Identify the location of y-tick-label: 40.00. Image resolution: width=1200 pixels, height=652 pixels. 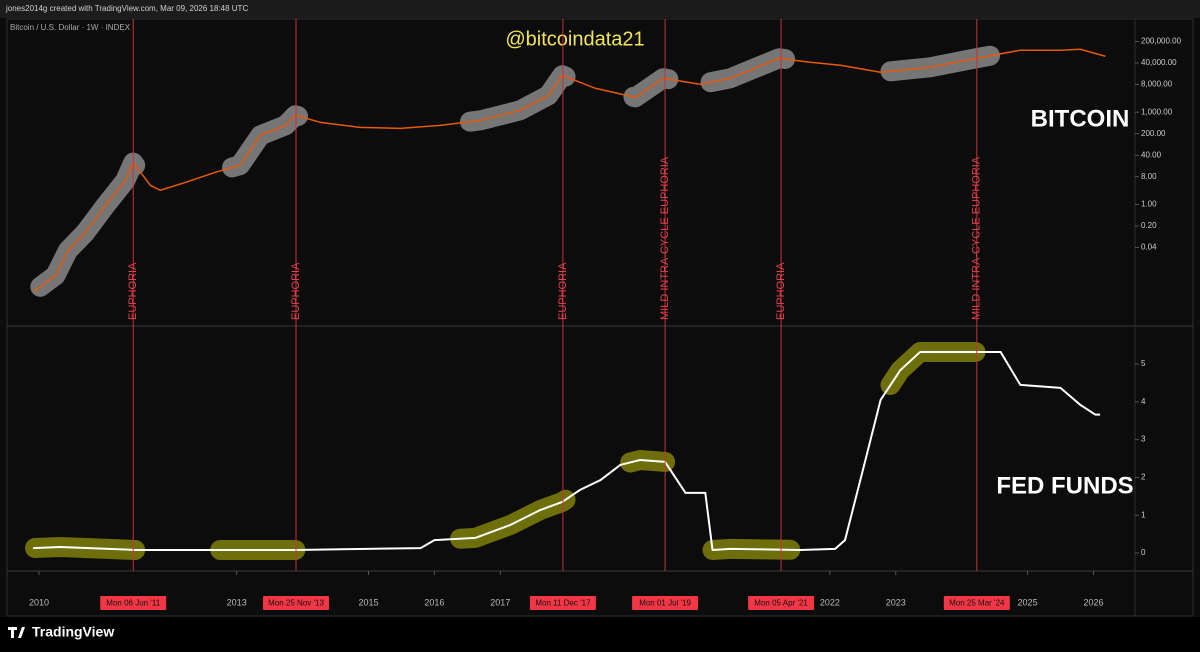
(1151, 154).